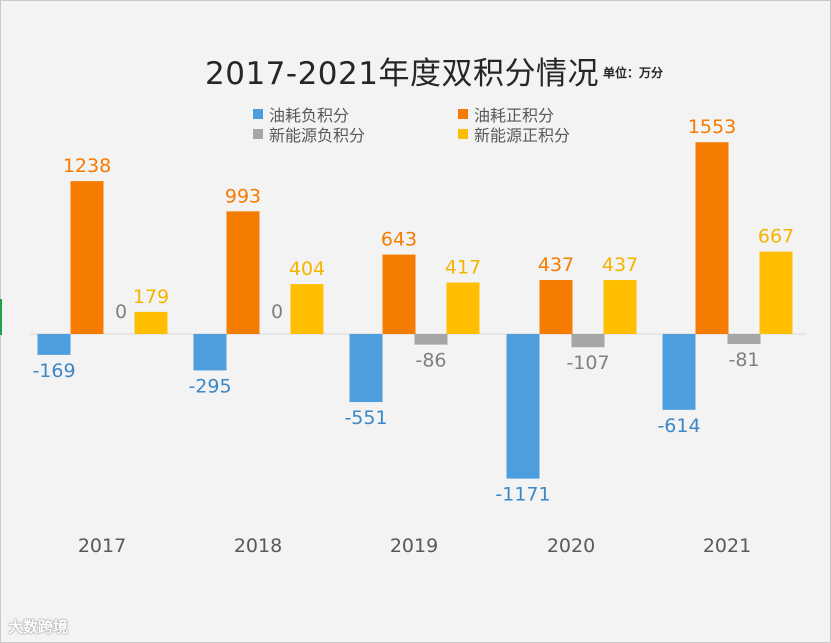 This screenshot has height=643, width=831. I want to click on data-label-2021-series-2: 1553, so click(712, 127).